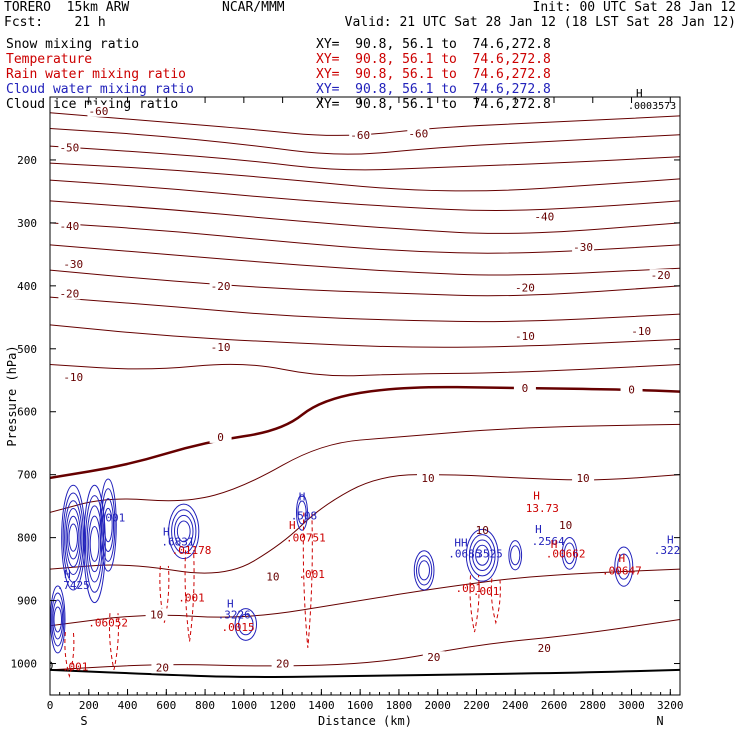 The image size is (740, 740). I want to click on y-tick-label: 900, so click(27, 601).